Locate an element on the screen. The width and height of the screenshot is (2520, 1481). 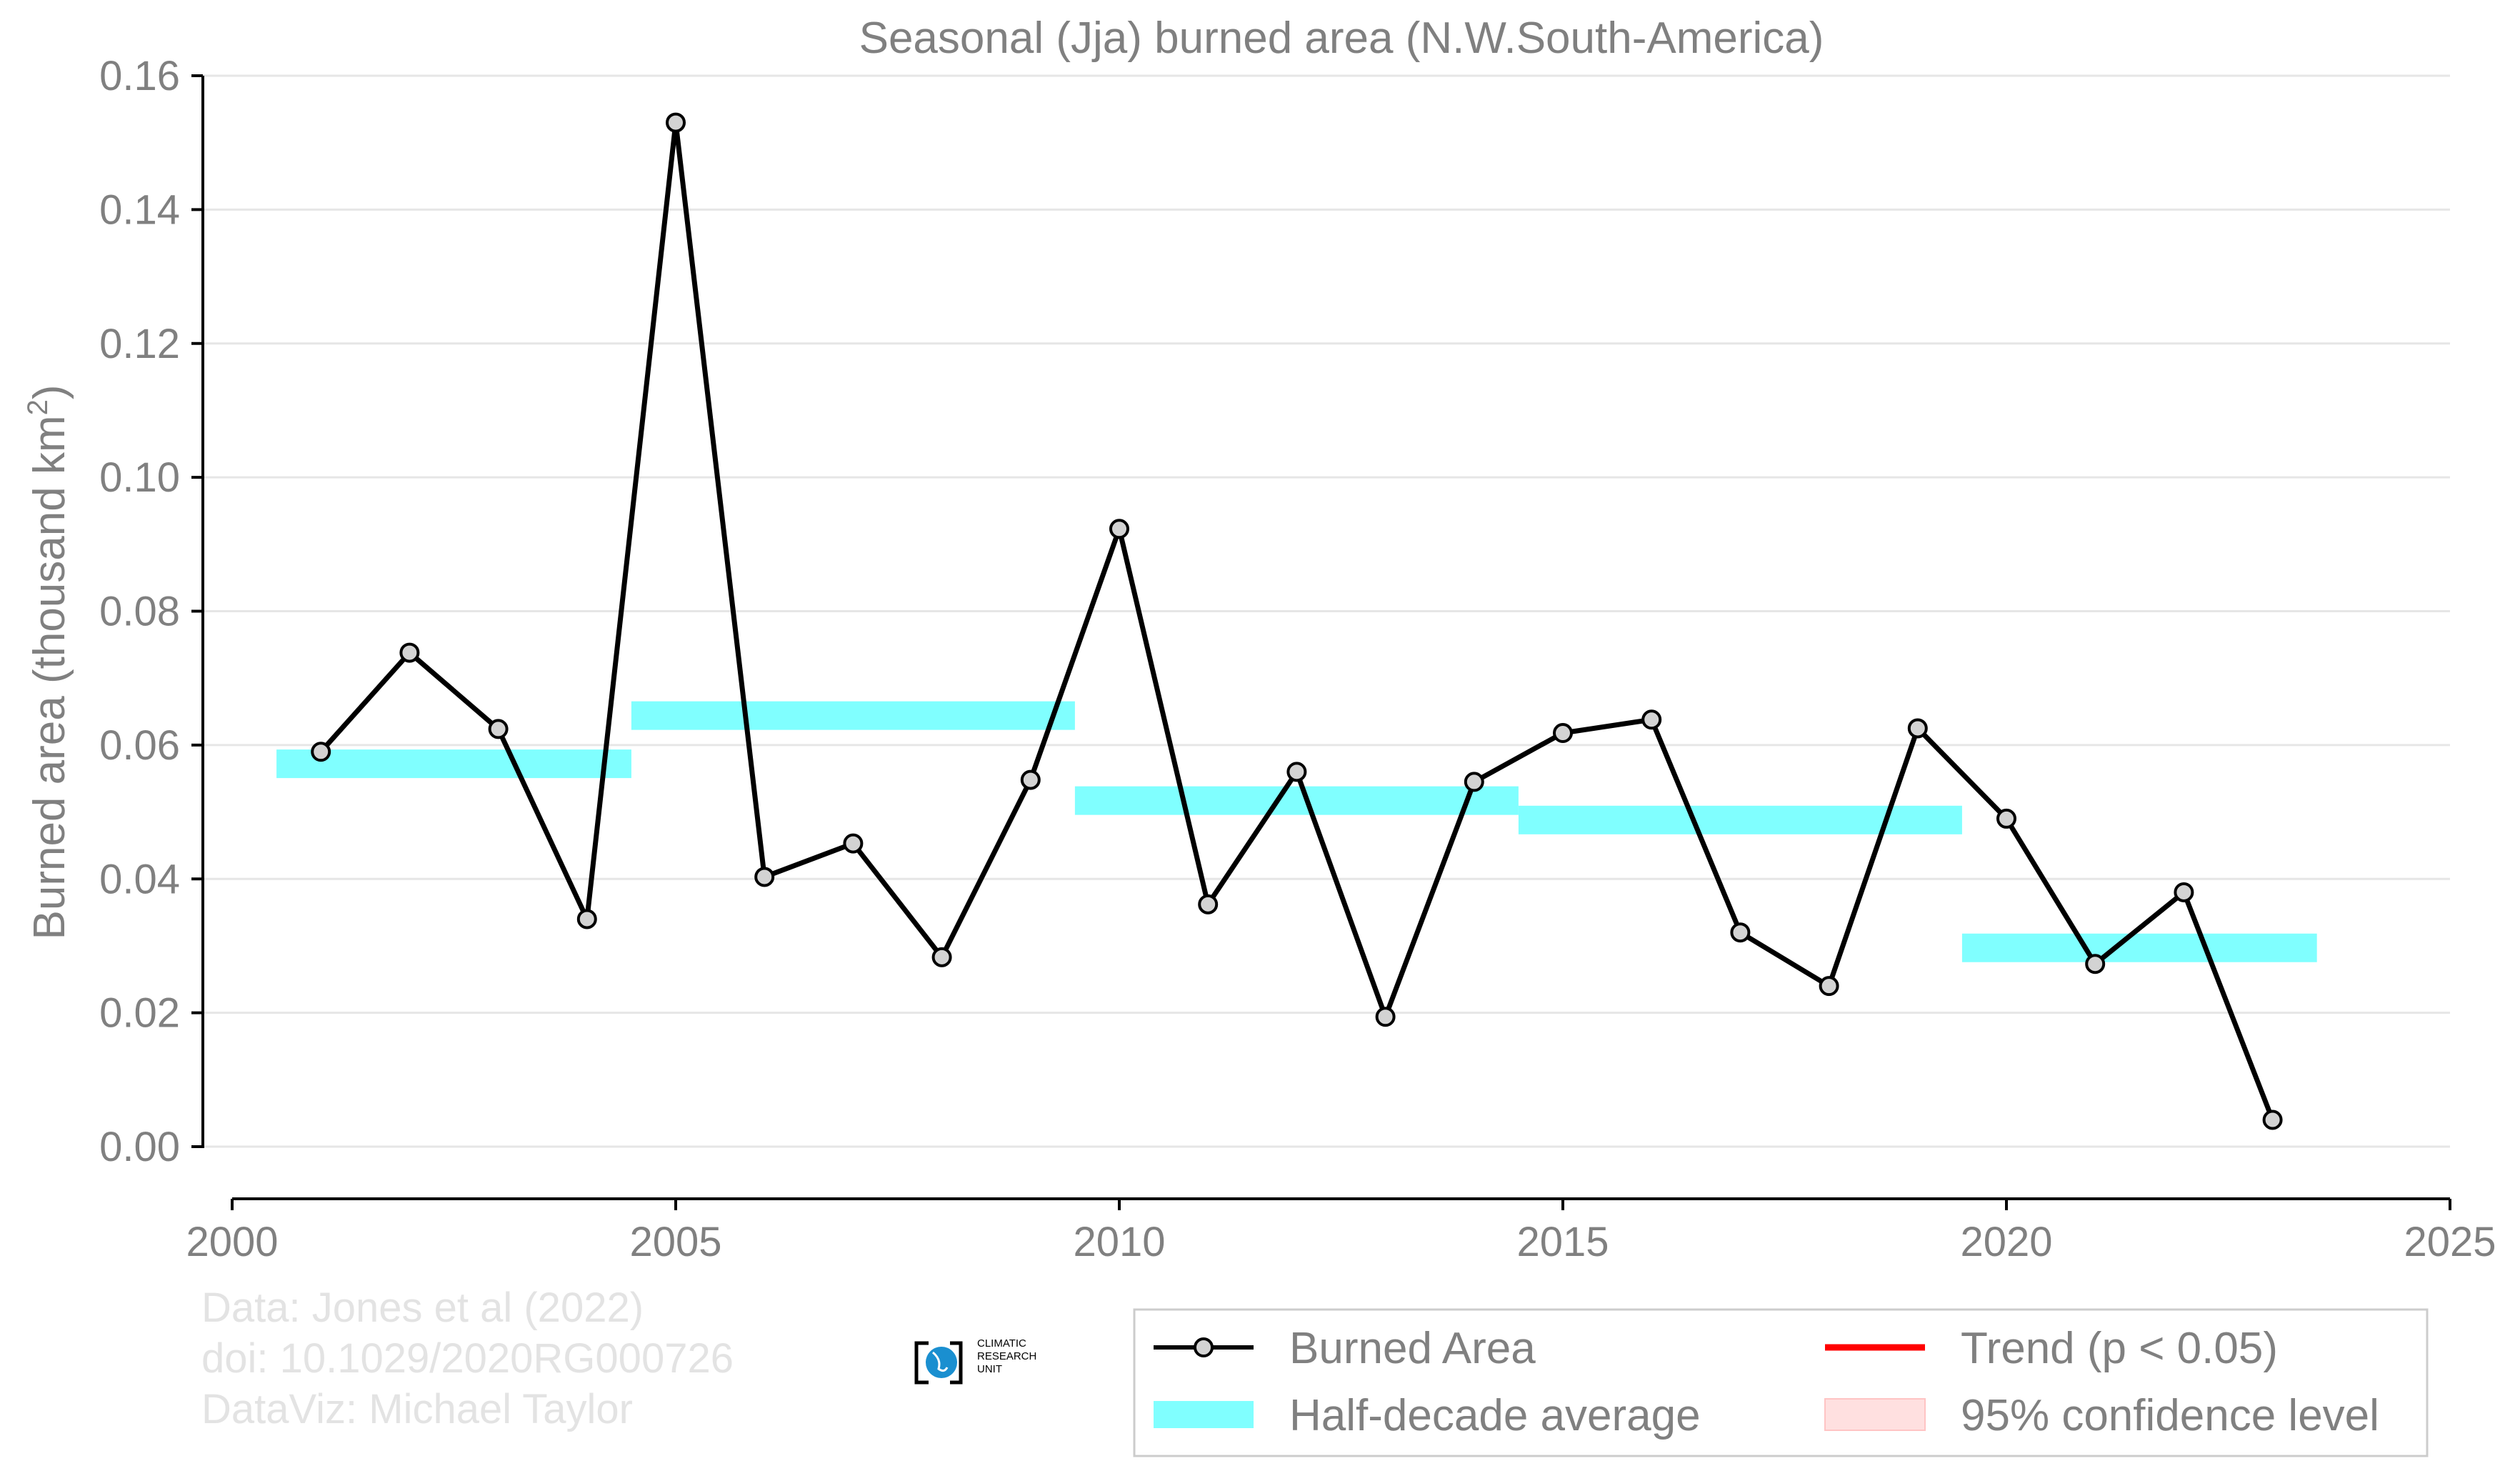
x-tick-label-0: 2000 is located at coordinates (232, 1242).